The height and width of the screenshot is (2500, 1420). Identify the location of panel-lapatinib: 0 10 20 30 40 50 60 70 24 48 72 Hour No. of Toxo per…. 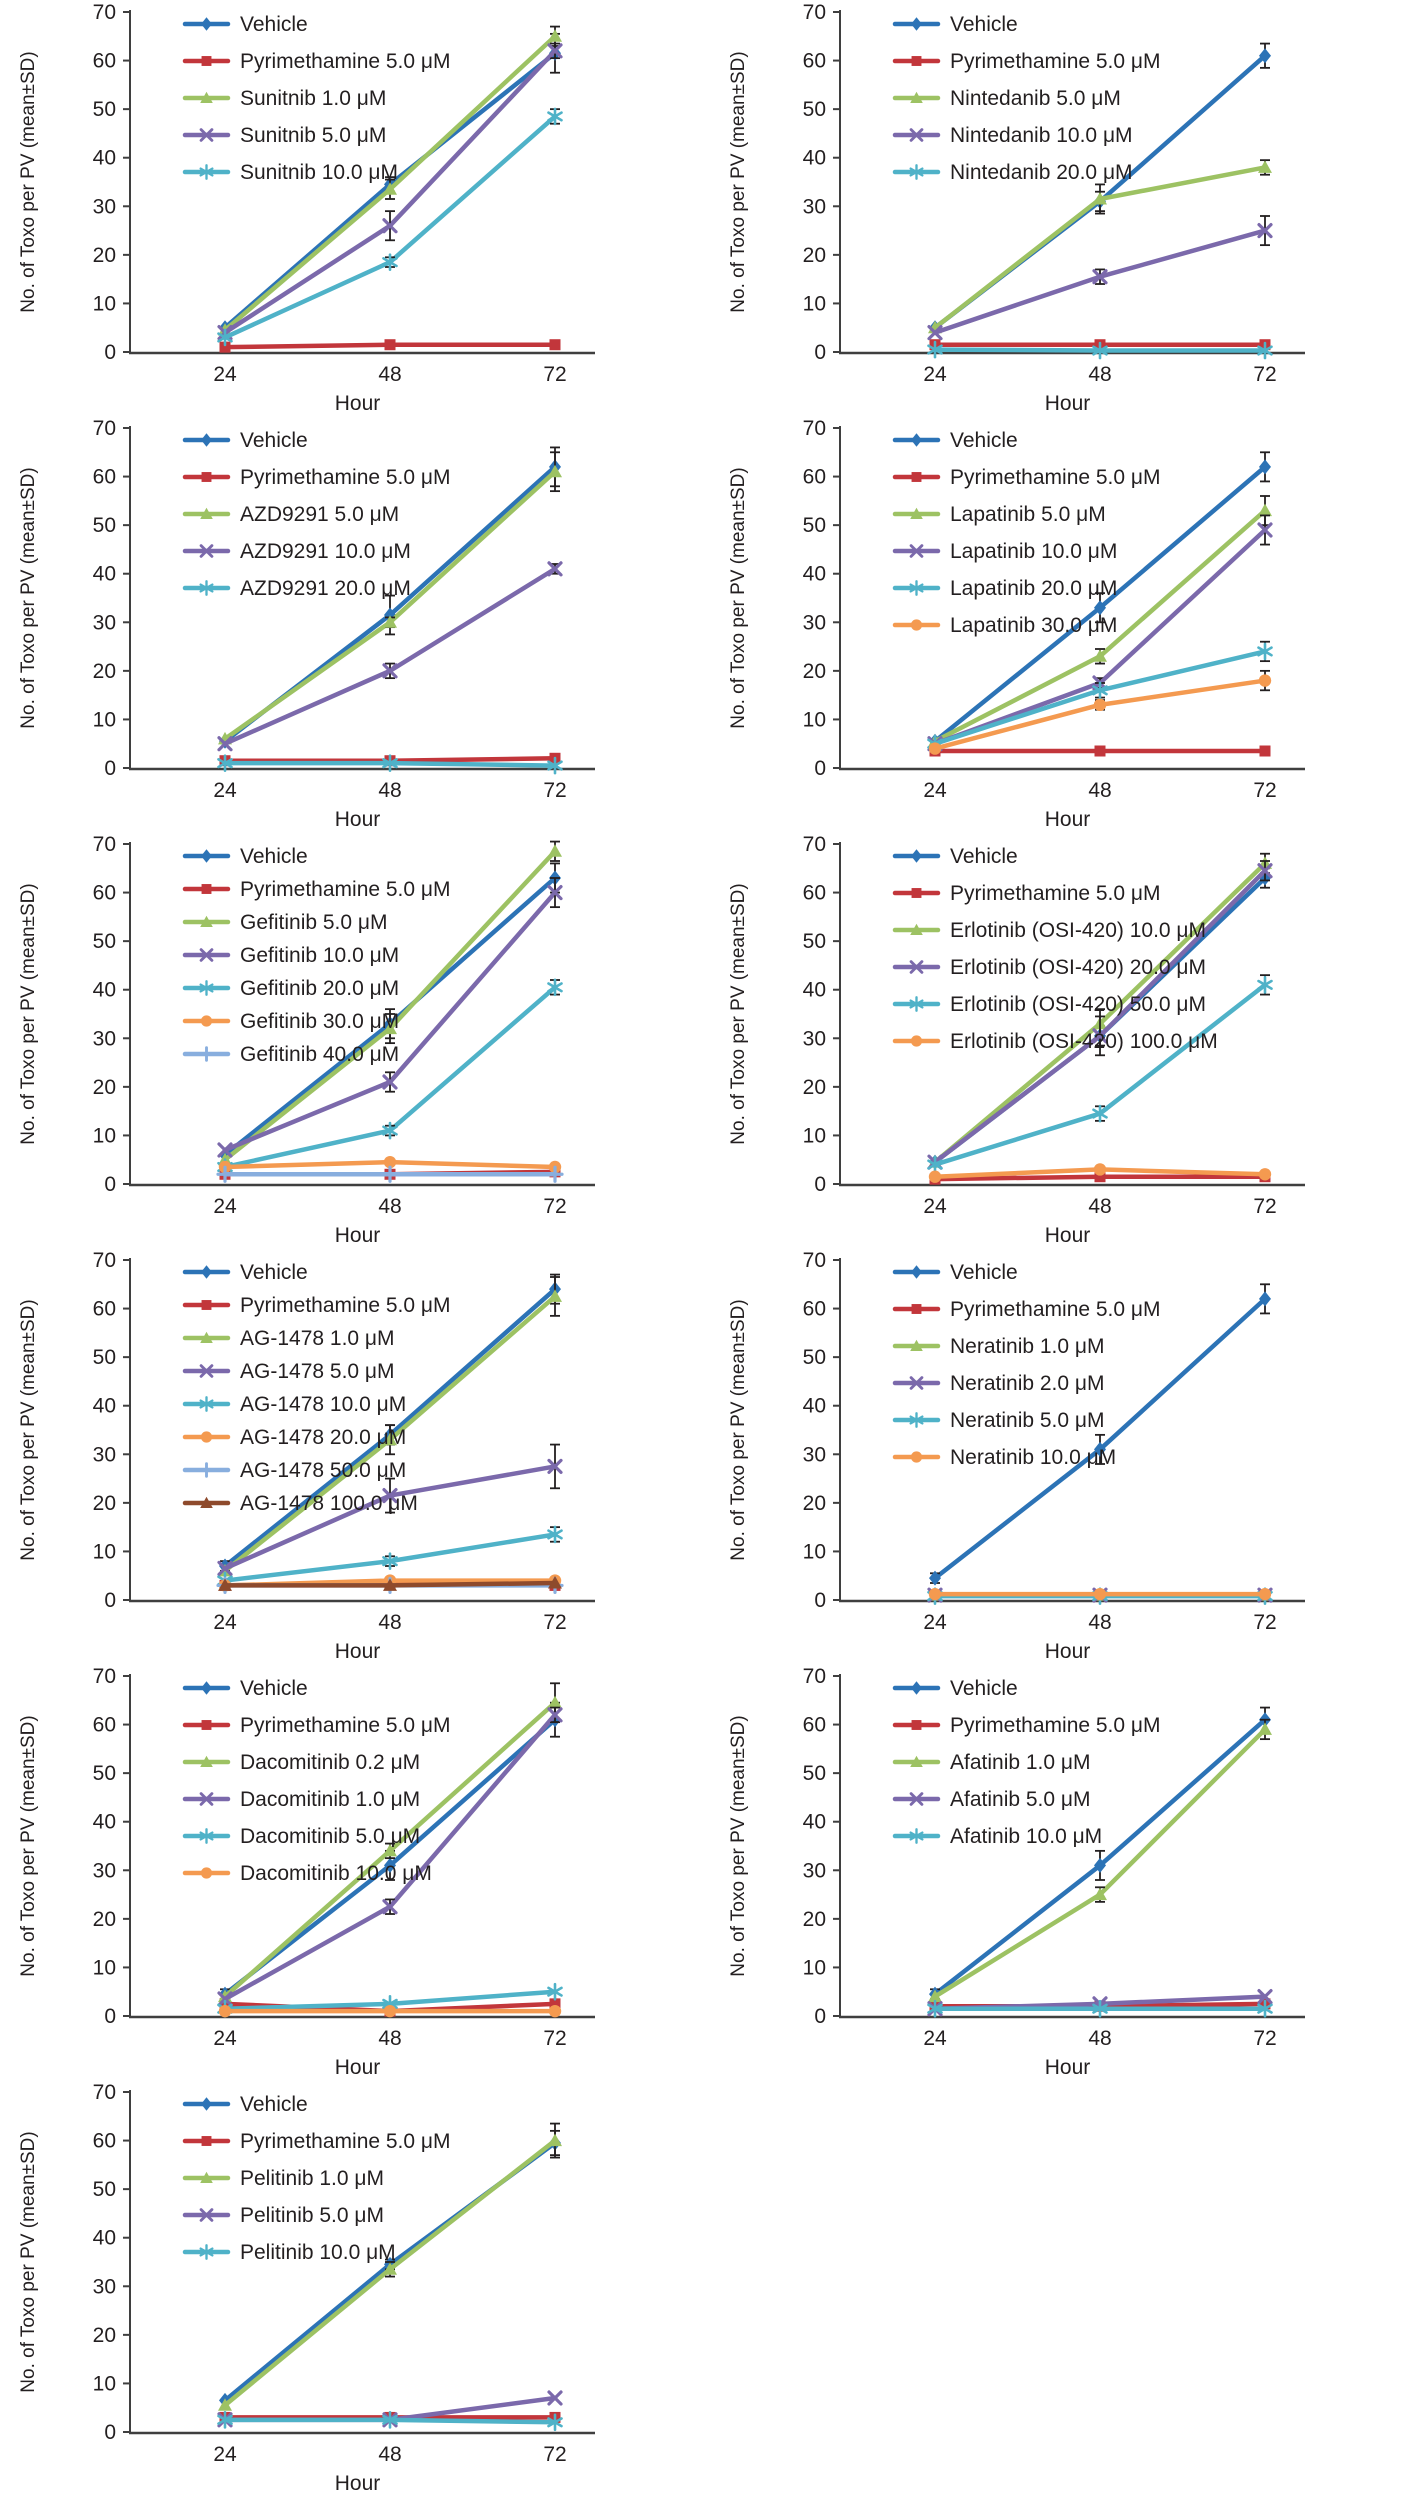
(1065, 624).